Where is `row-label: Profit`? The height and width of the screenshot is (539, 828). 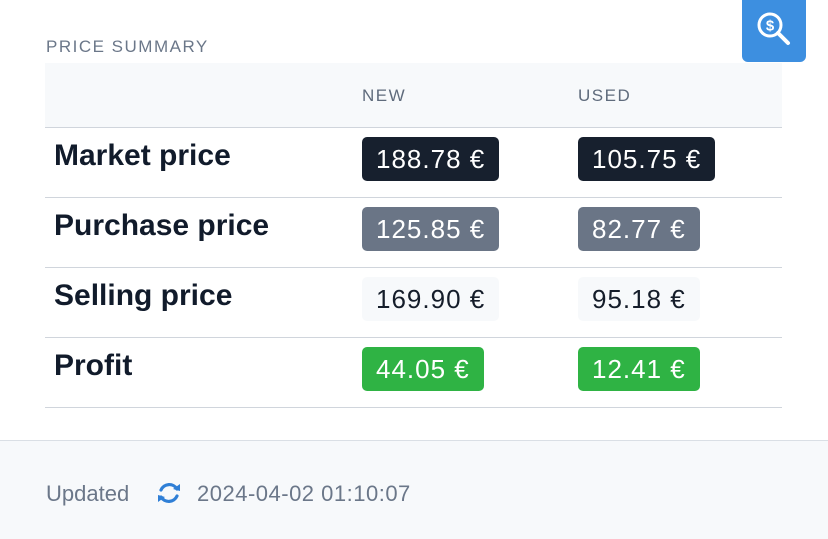 row-label: Profit is located at coordinates (93, 365).